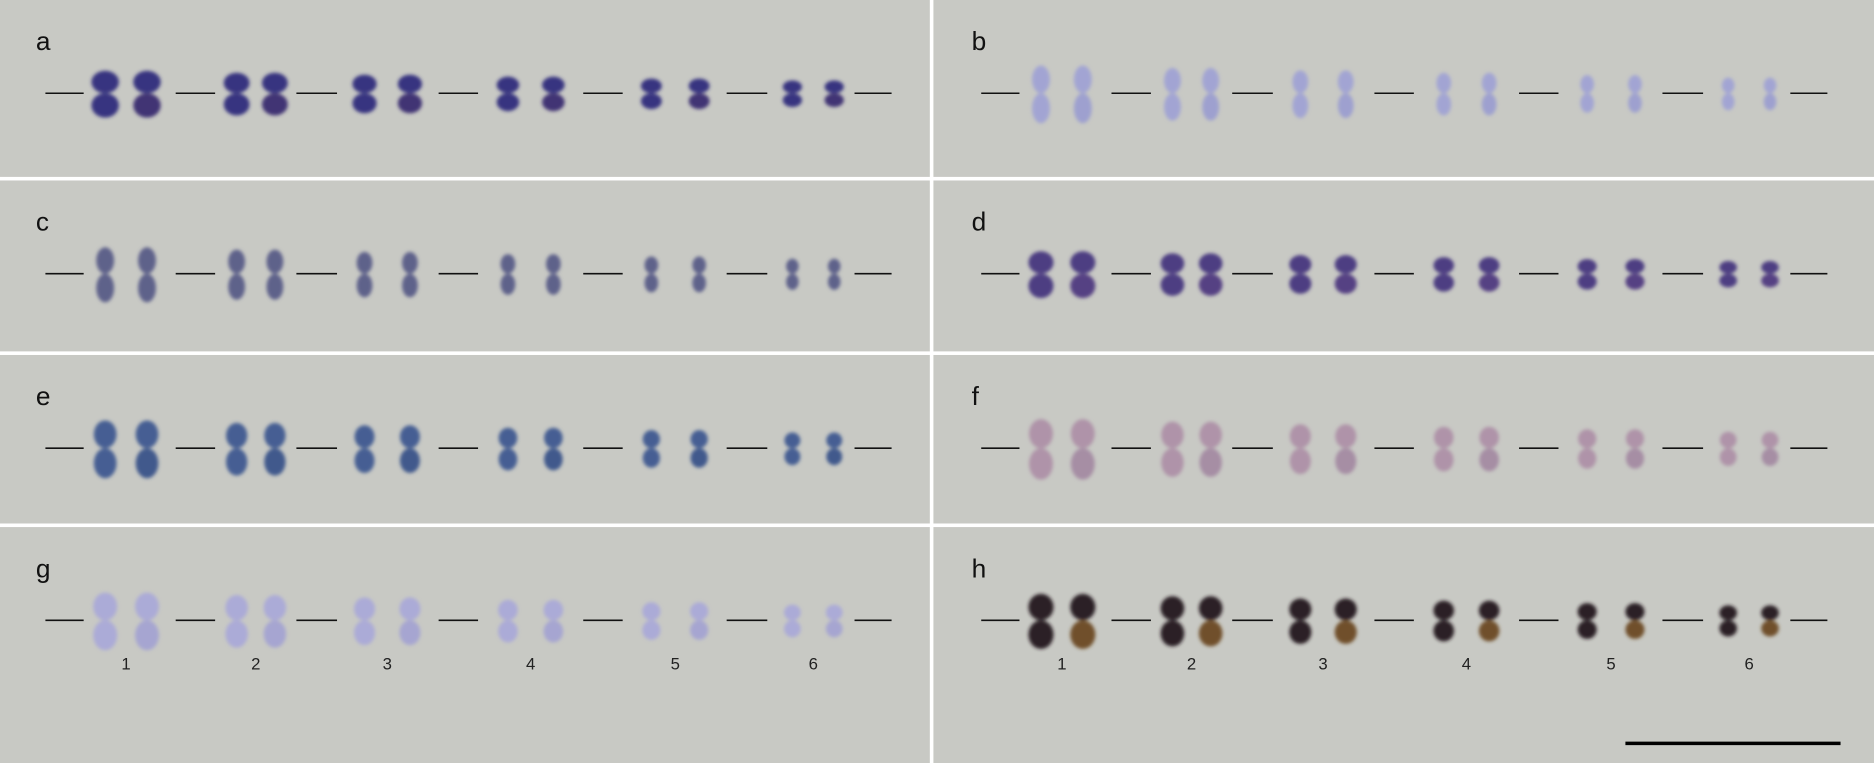 The width and height of the screenshot is (1874, 763). Describe the element at coordinates (43, 396) in the screenshot. I see `panel-label: e` at that location.